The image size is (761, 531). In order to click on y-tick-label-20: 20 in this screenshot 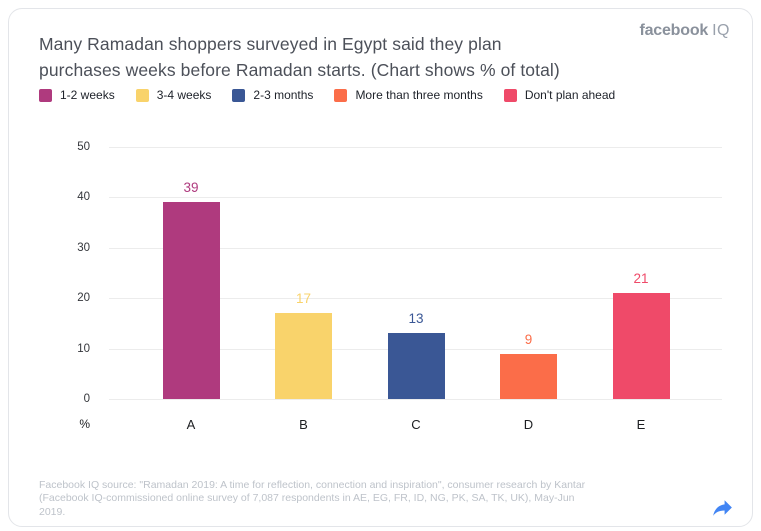, I will do `click(83, 298)`.